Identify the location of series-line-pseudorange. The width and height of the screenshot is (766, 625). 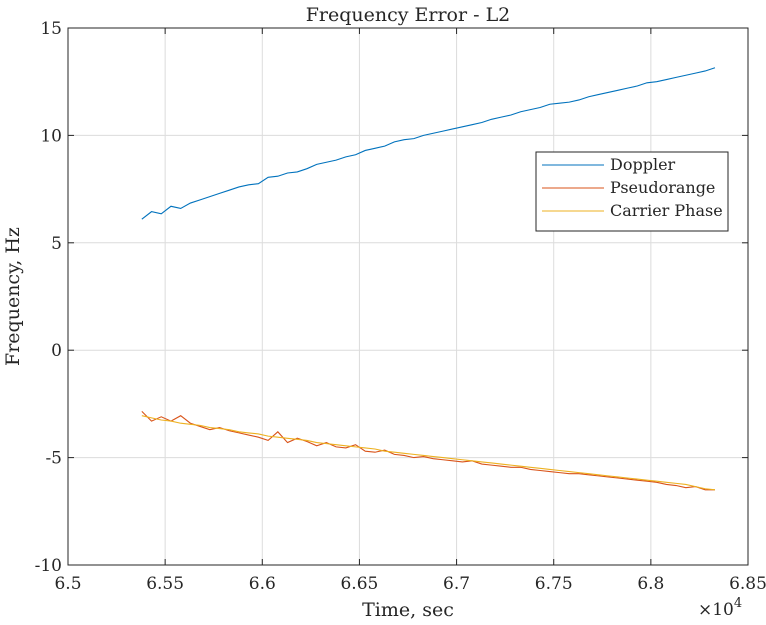
(428, 451).